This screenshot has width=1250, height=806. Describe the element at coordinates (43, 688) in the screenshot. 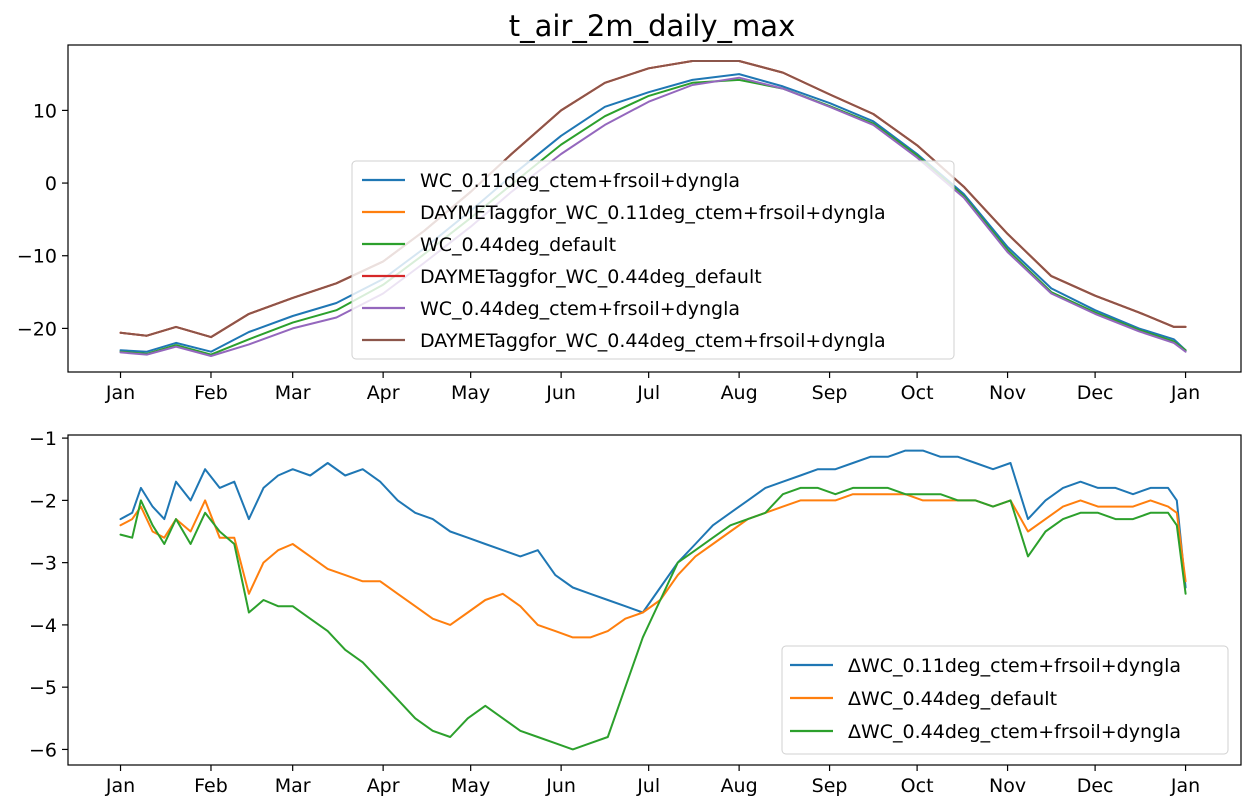

I see `bot-y-tick-label: −5` at that location.